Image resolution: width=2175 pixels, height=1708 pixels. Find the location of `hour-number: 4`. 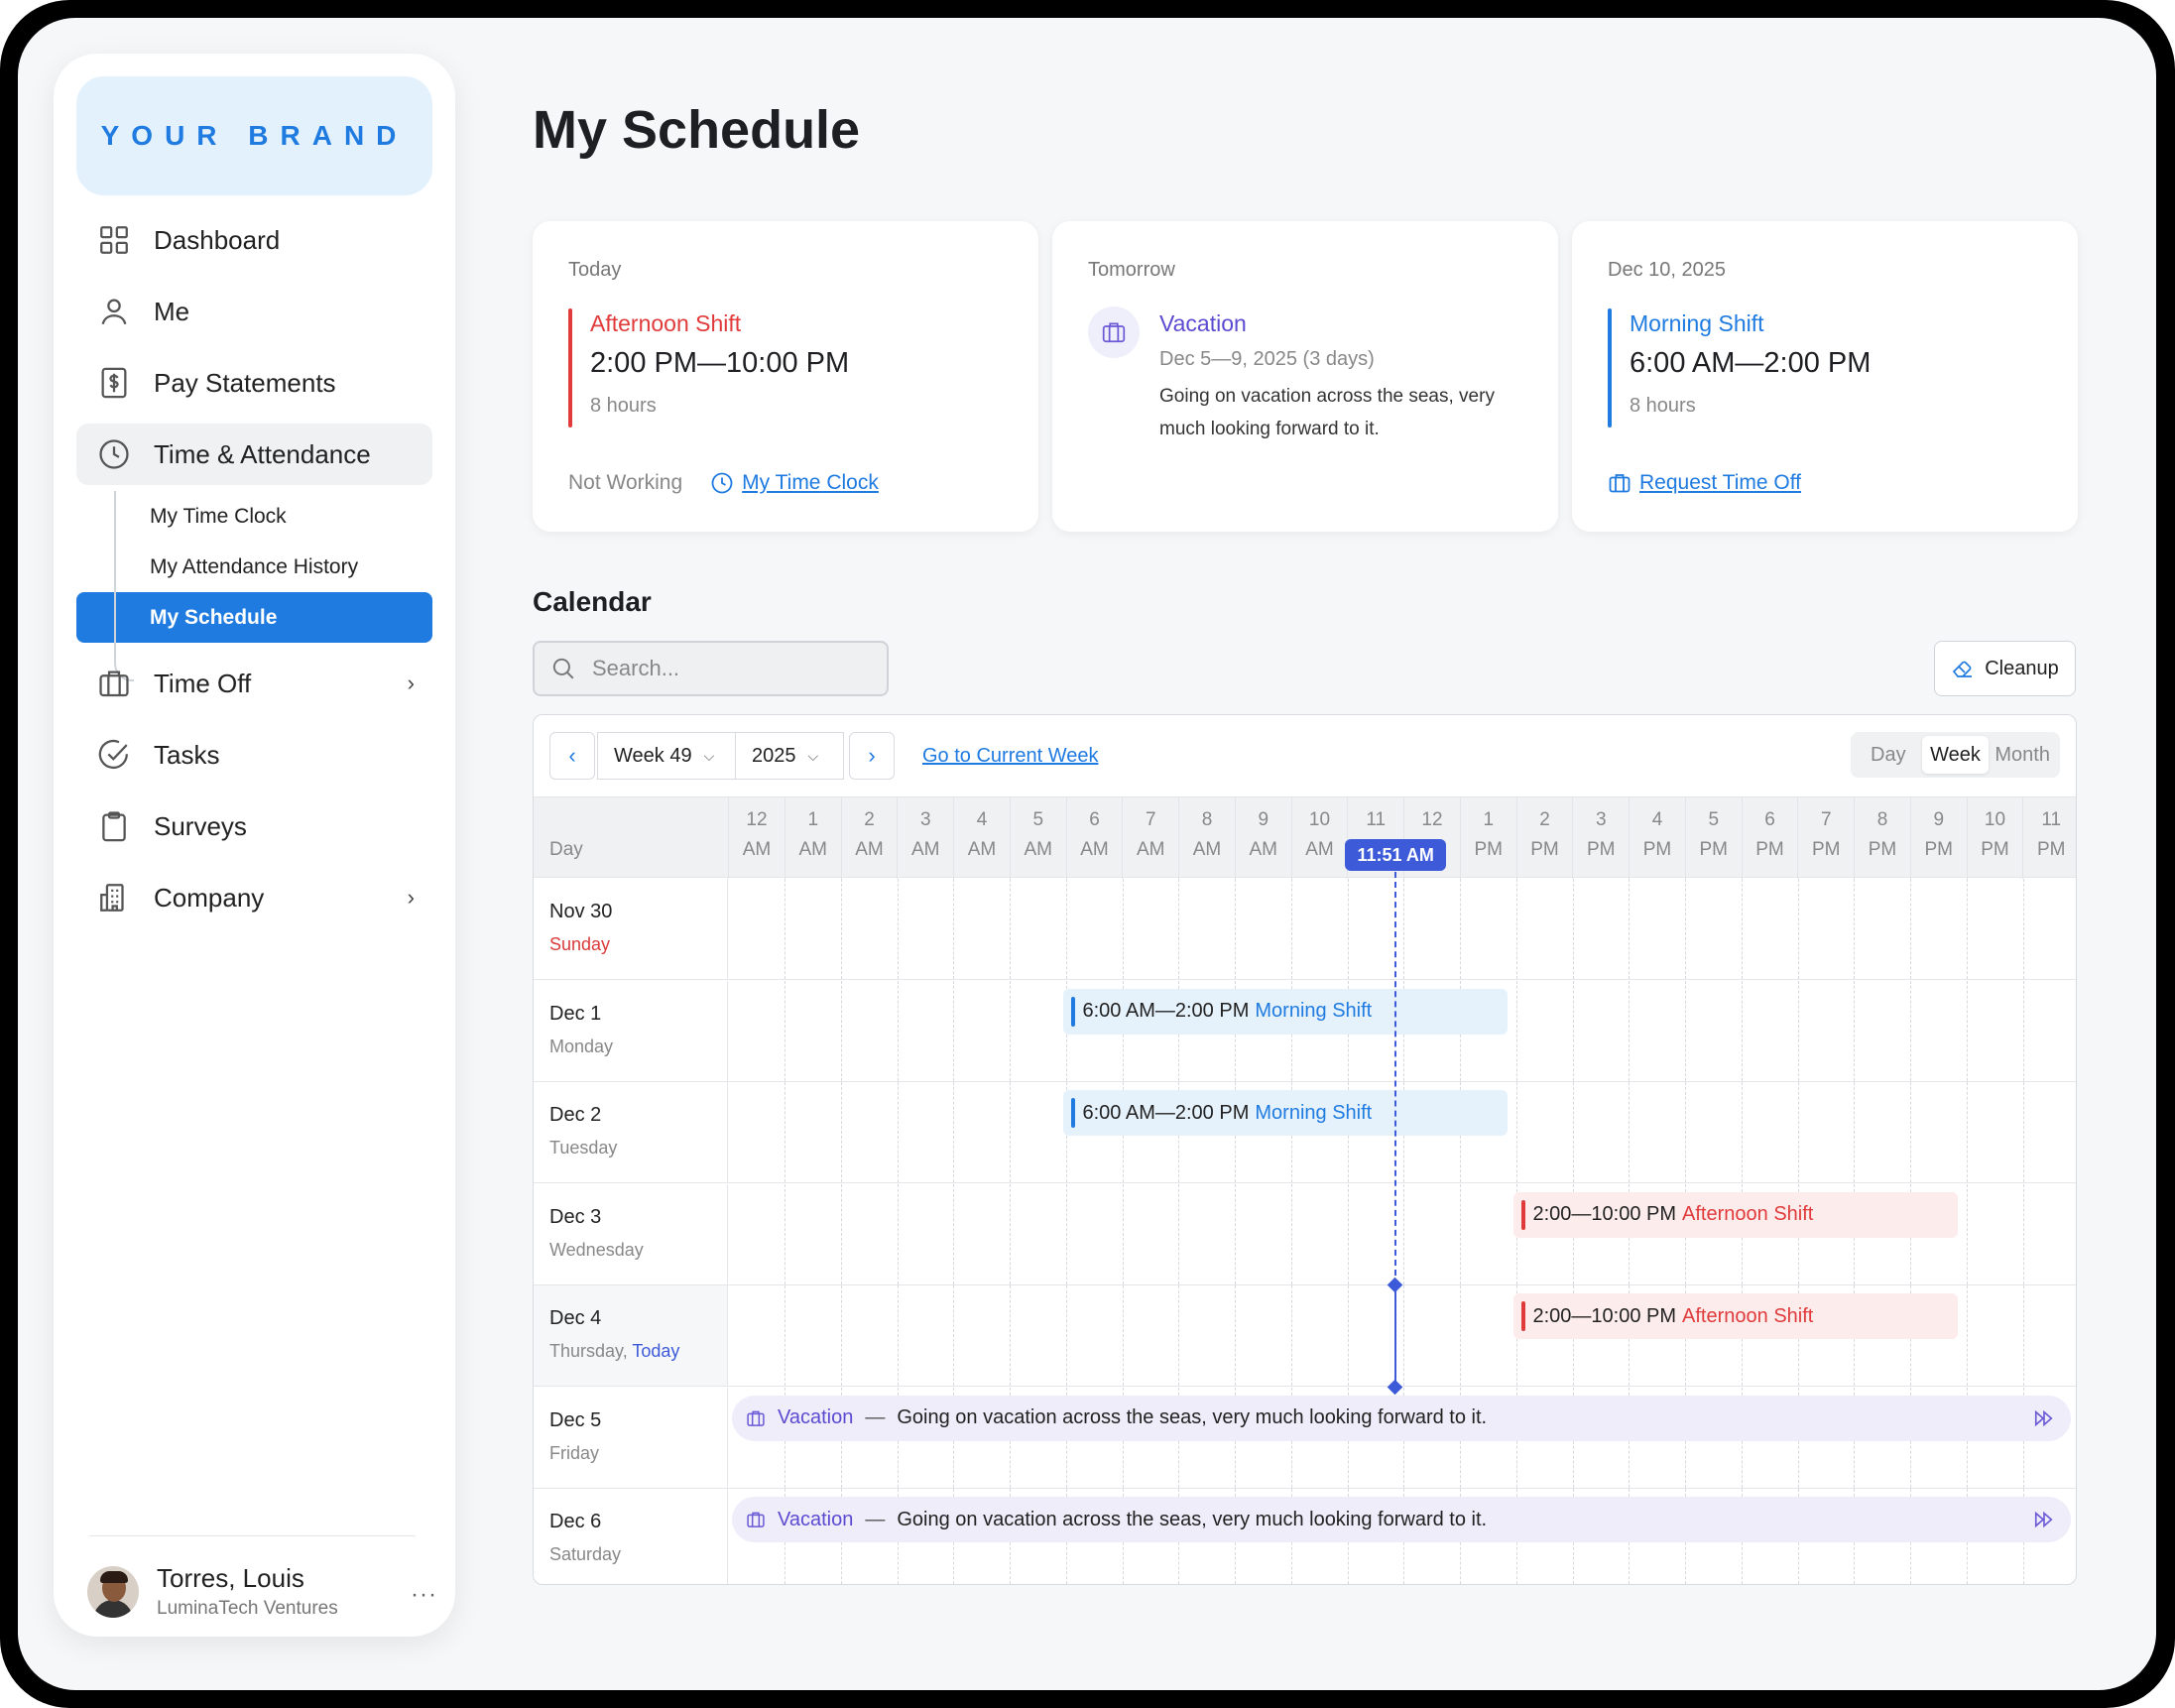

hour-number: 4 is located at coordinates (982, 819).